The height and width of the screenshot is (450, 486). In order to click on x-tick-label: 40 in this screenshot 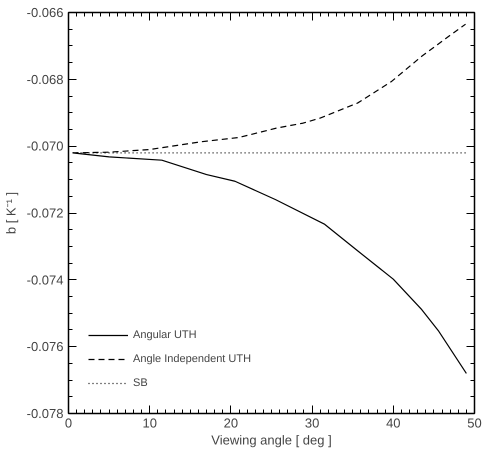, I will do `click(393, 423)`.